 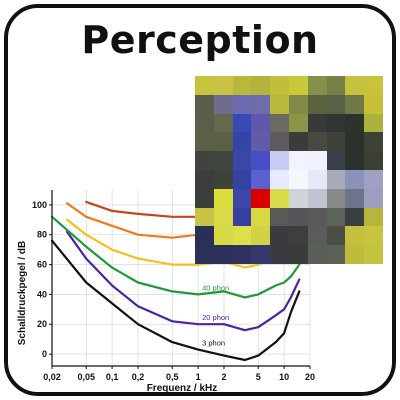 I want to click on page-title: Perception, so click(x=200, y=40).